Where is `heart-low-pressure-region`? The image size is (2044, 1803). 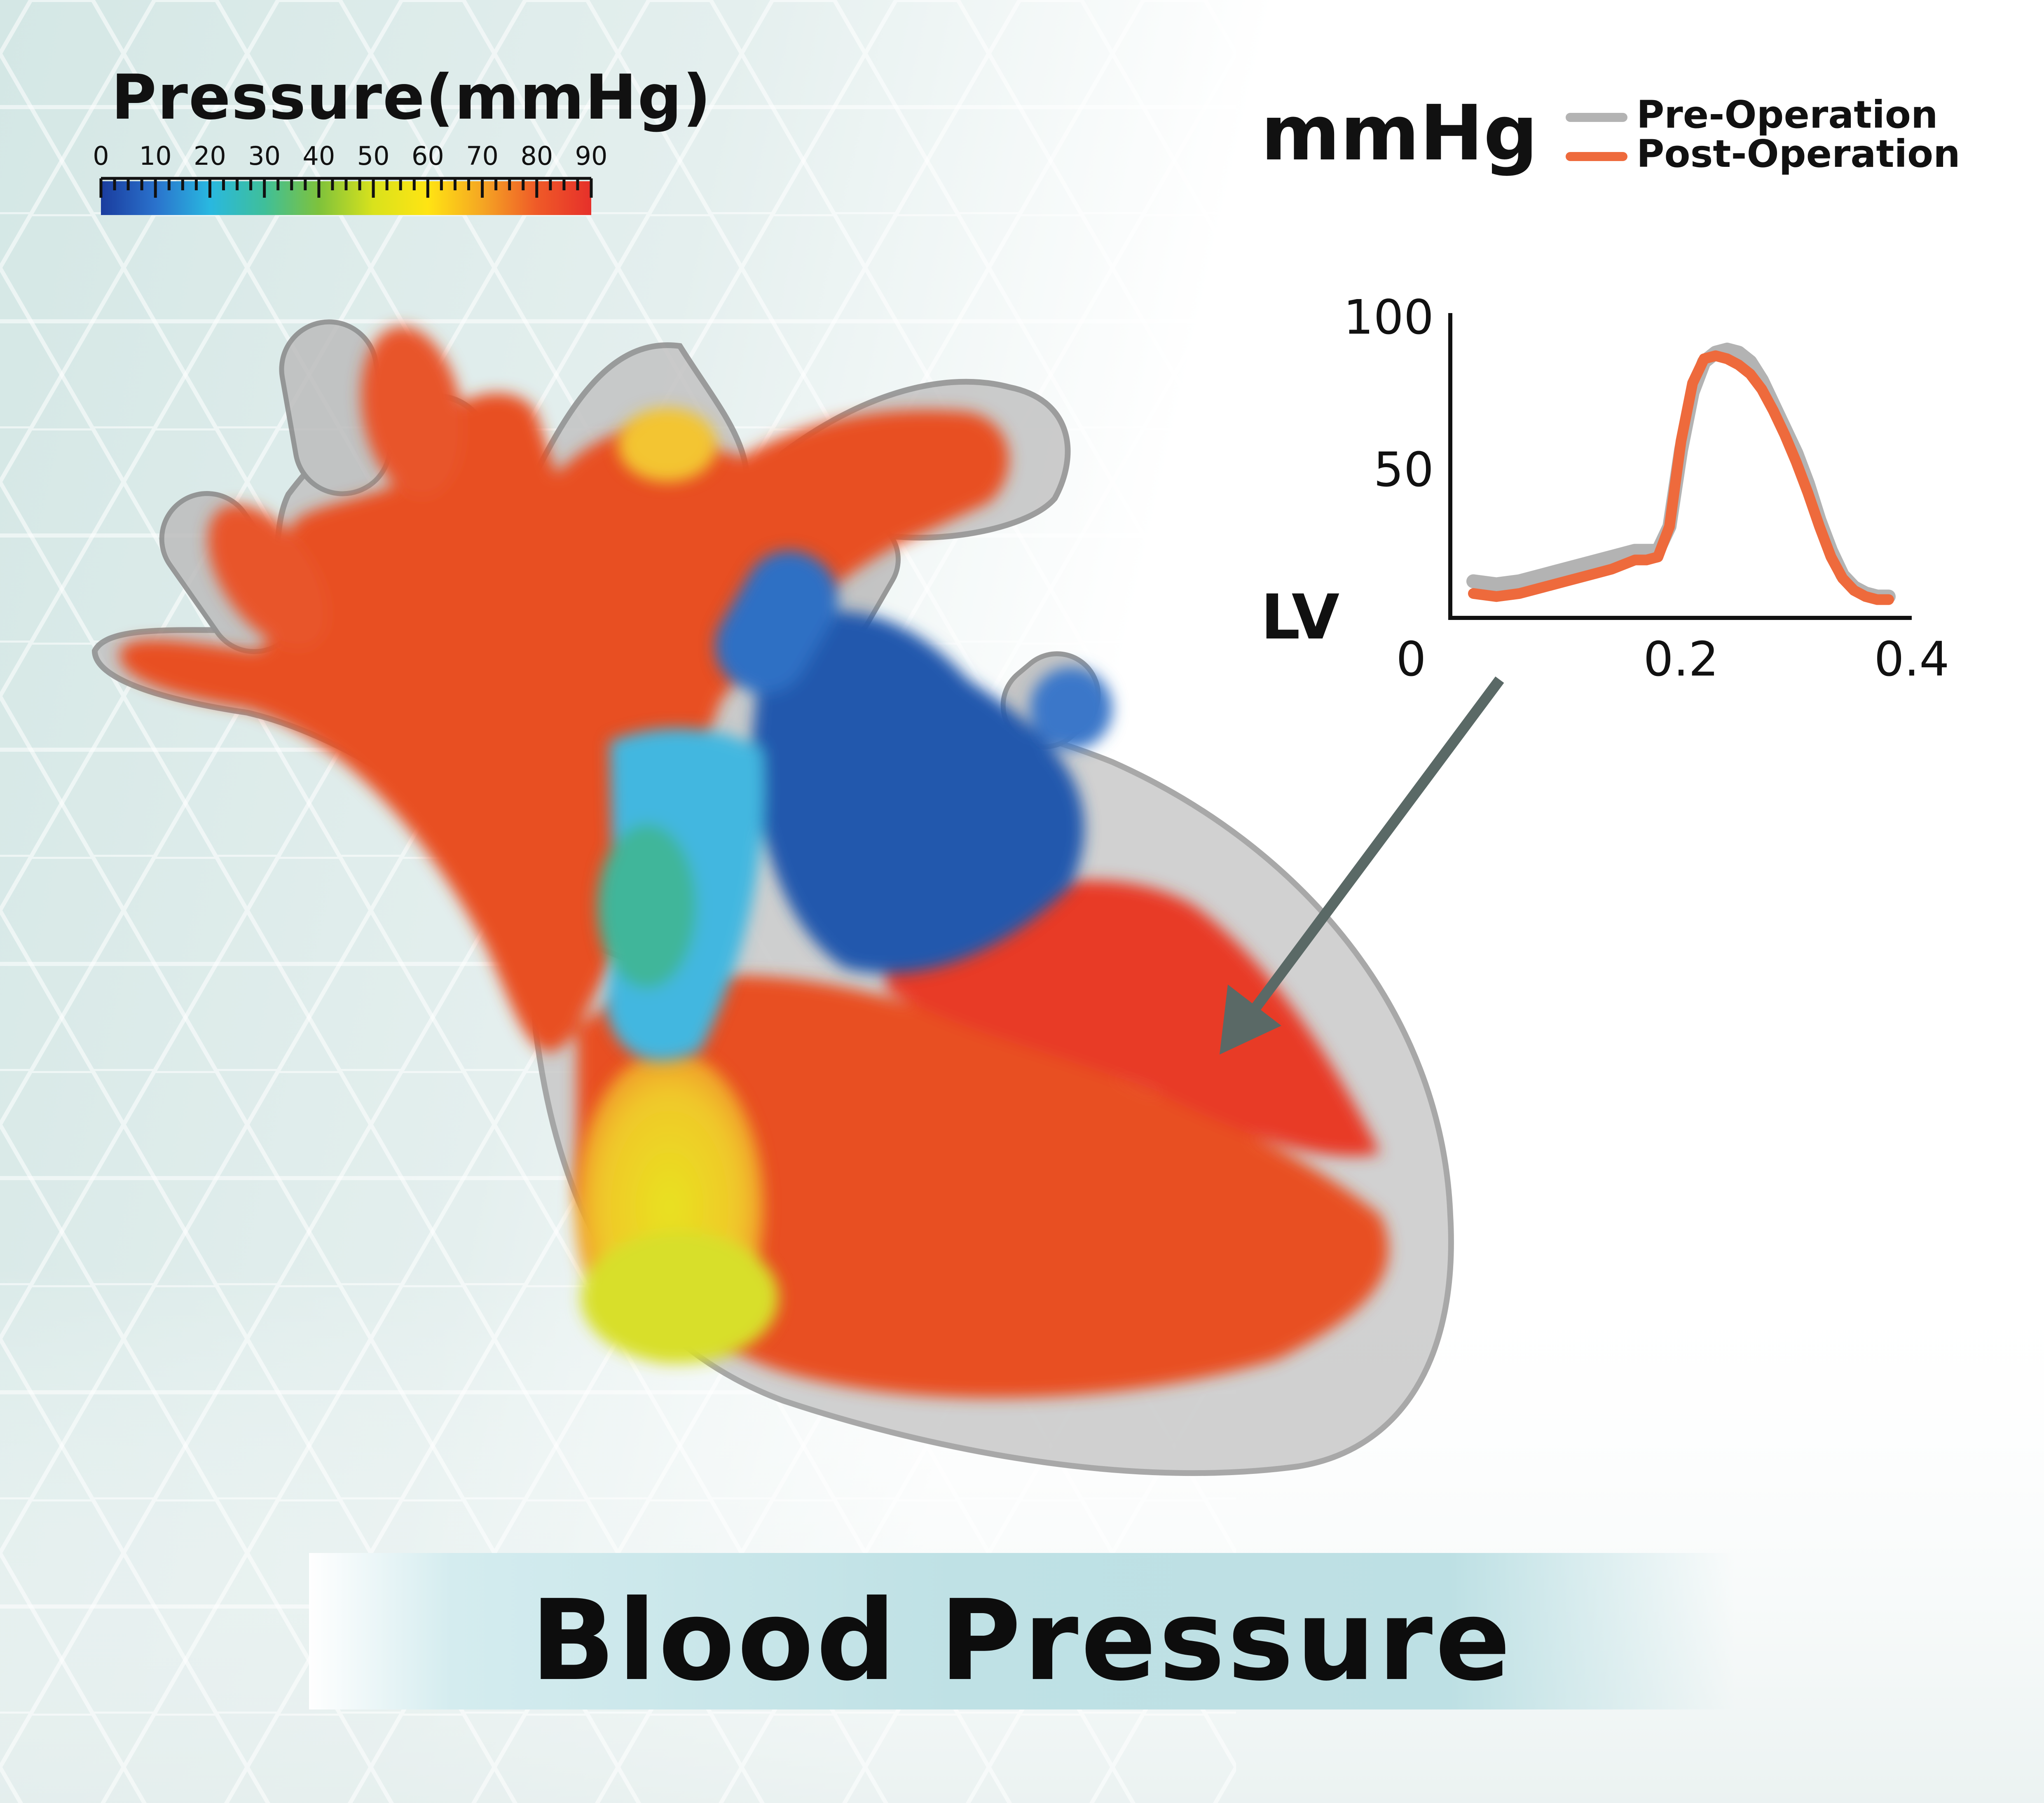 heart-low-pressure-region is located at coordinates (854, 805).